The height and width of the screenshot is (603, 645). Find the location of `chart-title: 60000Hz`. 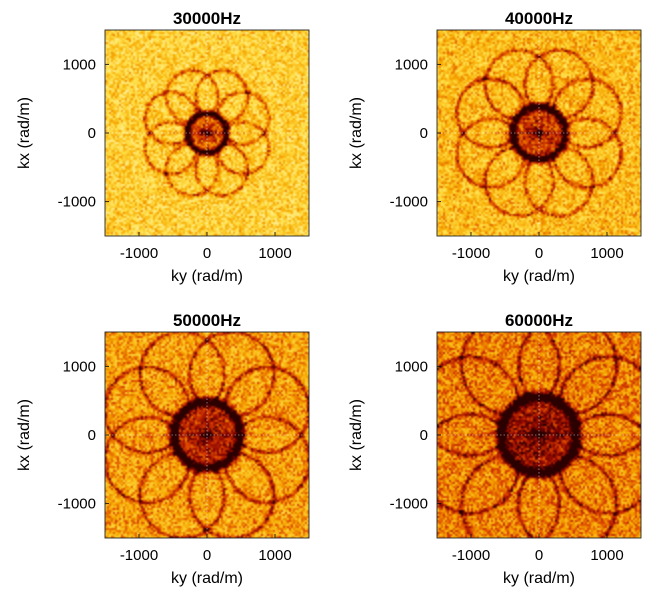

chart-title: 60000Hz is located at coordinates (539, 320).